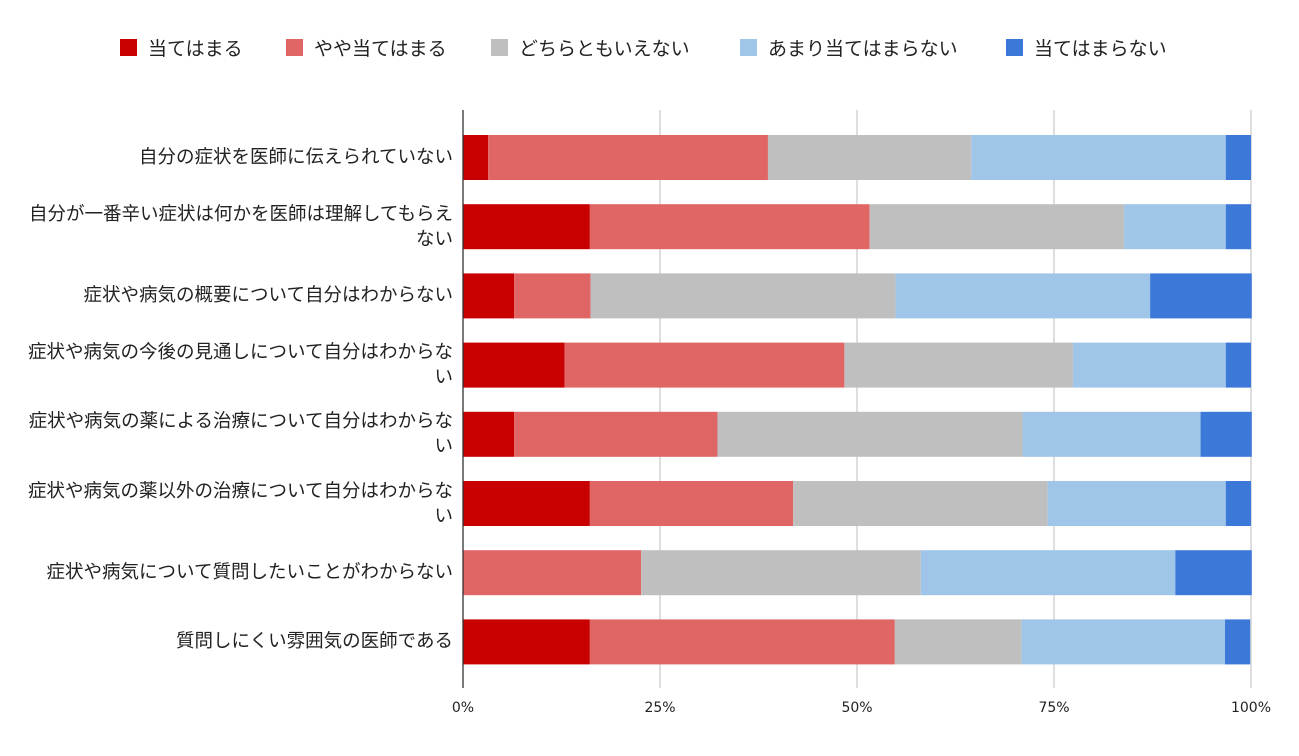  What do you see at coordinates (857, 708) in the screenshot?
I see `x-tick-label: 50%` at bounding box center [857, 708].